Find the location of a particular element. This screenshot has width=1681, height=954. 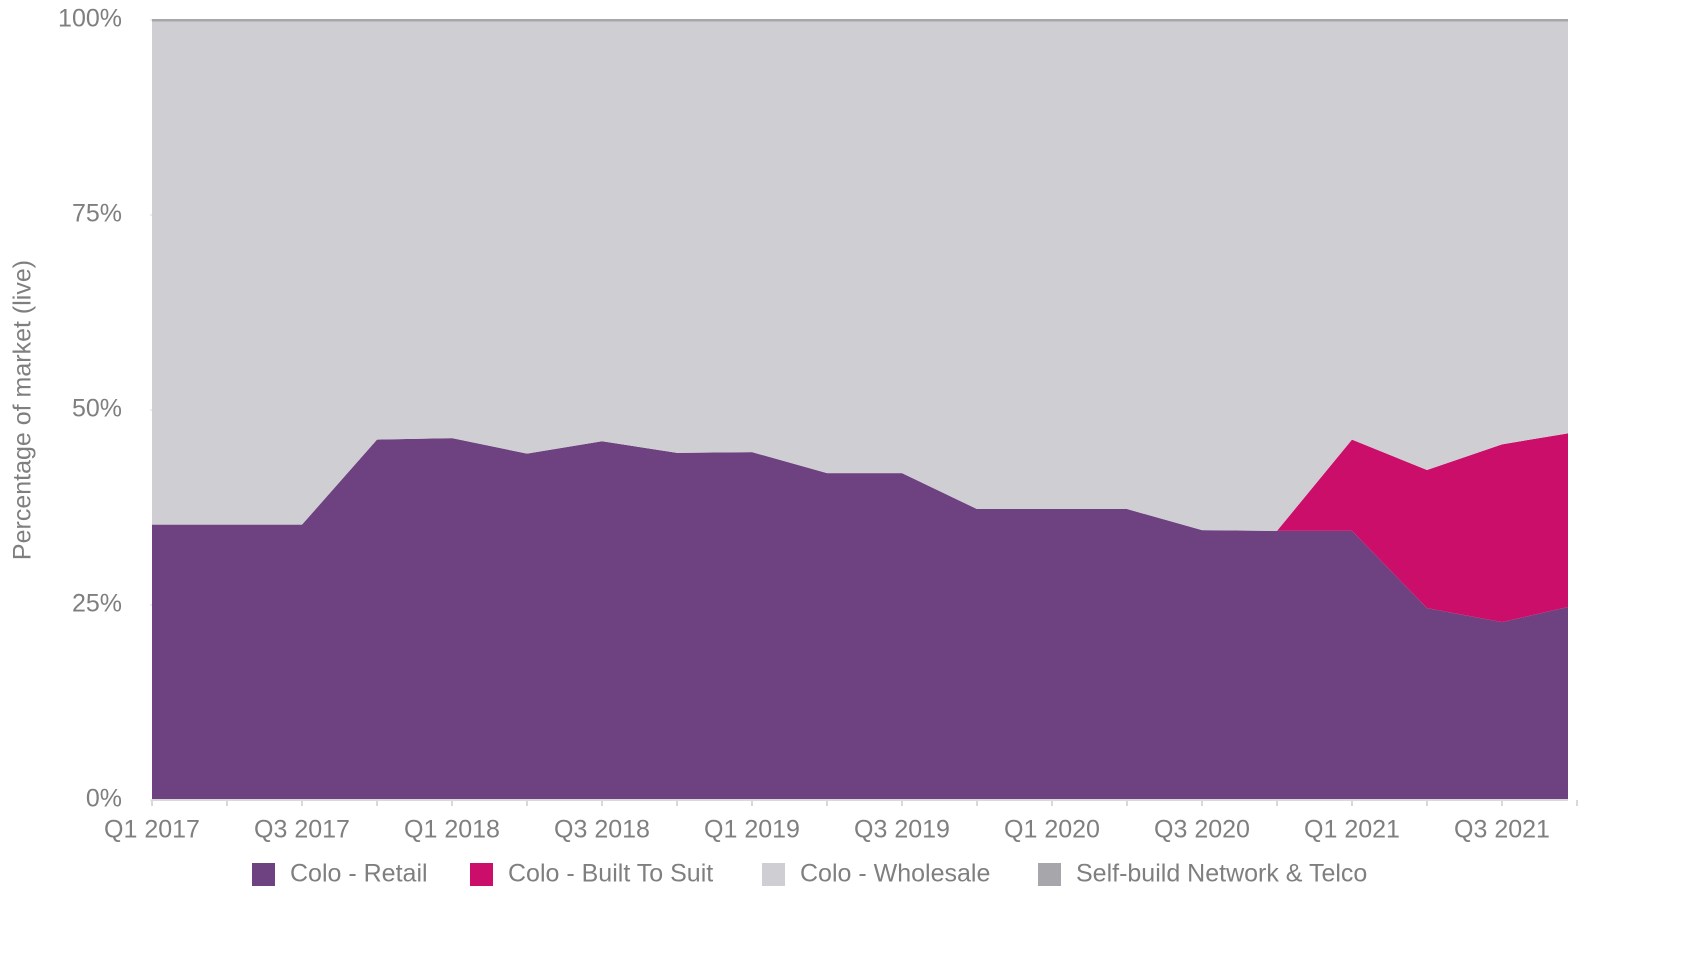

x-tick-label: Q1 2019 is located at coordinates (752, 830).